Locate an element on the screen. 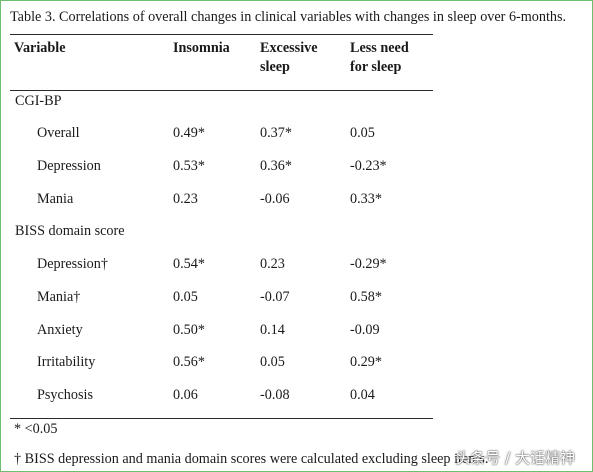  cell-insomnia: 0.23 is located at coordinates (185, 199).